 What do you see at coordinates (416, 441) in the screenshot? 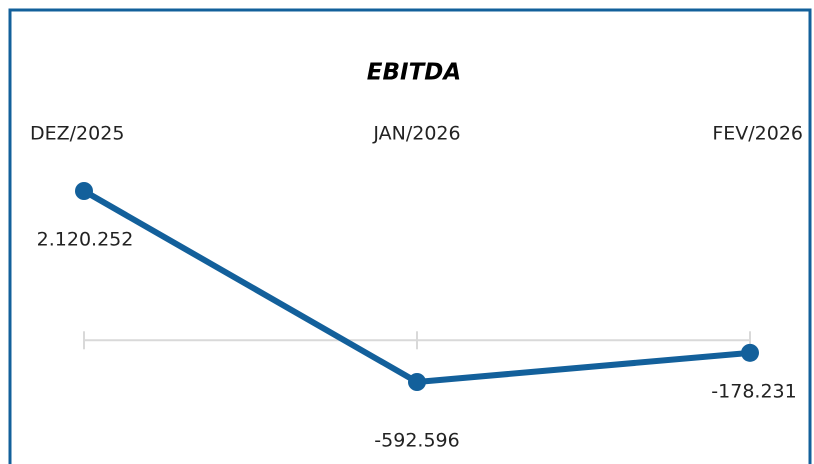
I see `data-label: -592.596` at bounding box center [416, 441].